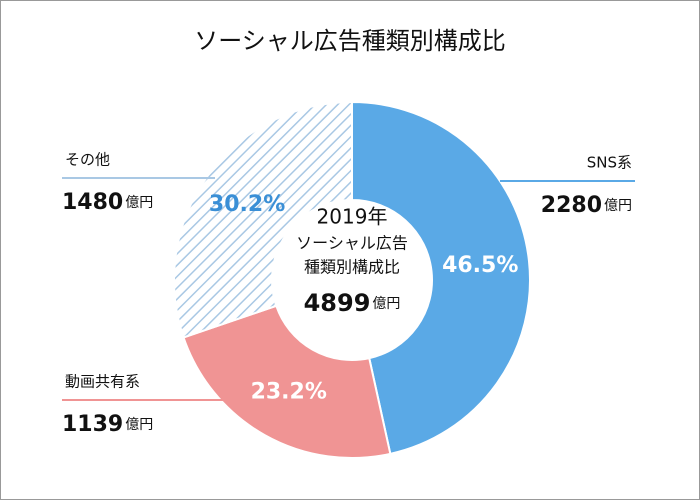  What do you see at coordinates (247, 204) in the screenshot?
I see `value-label: 30.2%` at bounding box center [247, 204].